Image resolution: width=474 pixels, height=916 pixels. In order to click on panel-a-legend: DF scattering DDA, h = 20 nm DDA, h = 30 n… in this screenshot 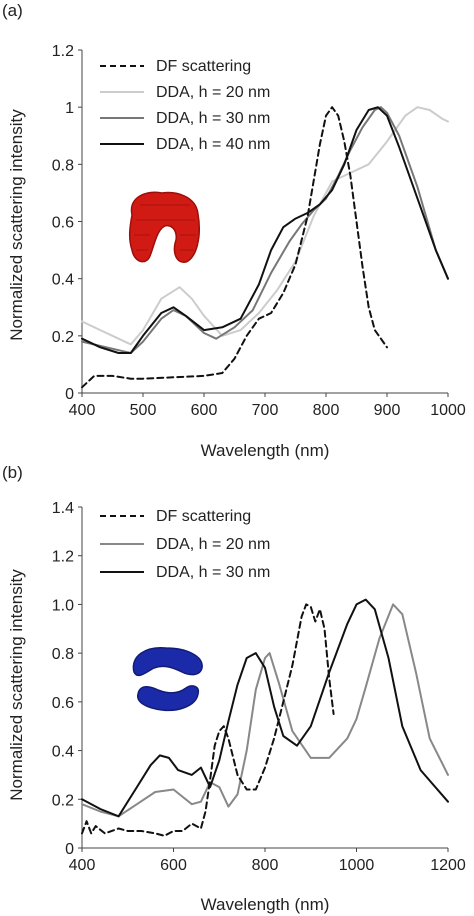, I will do `click(185, 105)`.